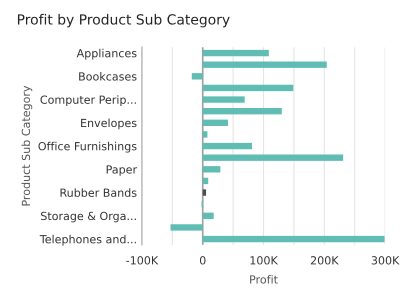 The height and width of the screenshot is (295, 415). What do you see at coordinates (124, 21) in the screenshot?
I see `chart-title: Profit by Product Sub Category` at bounding box center [124, 21].